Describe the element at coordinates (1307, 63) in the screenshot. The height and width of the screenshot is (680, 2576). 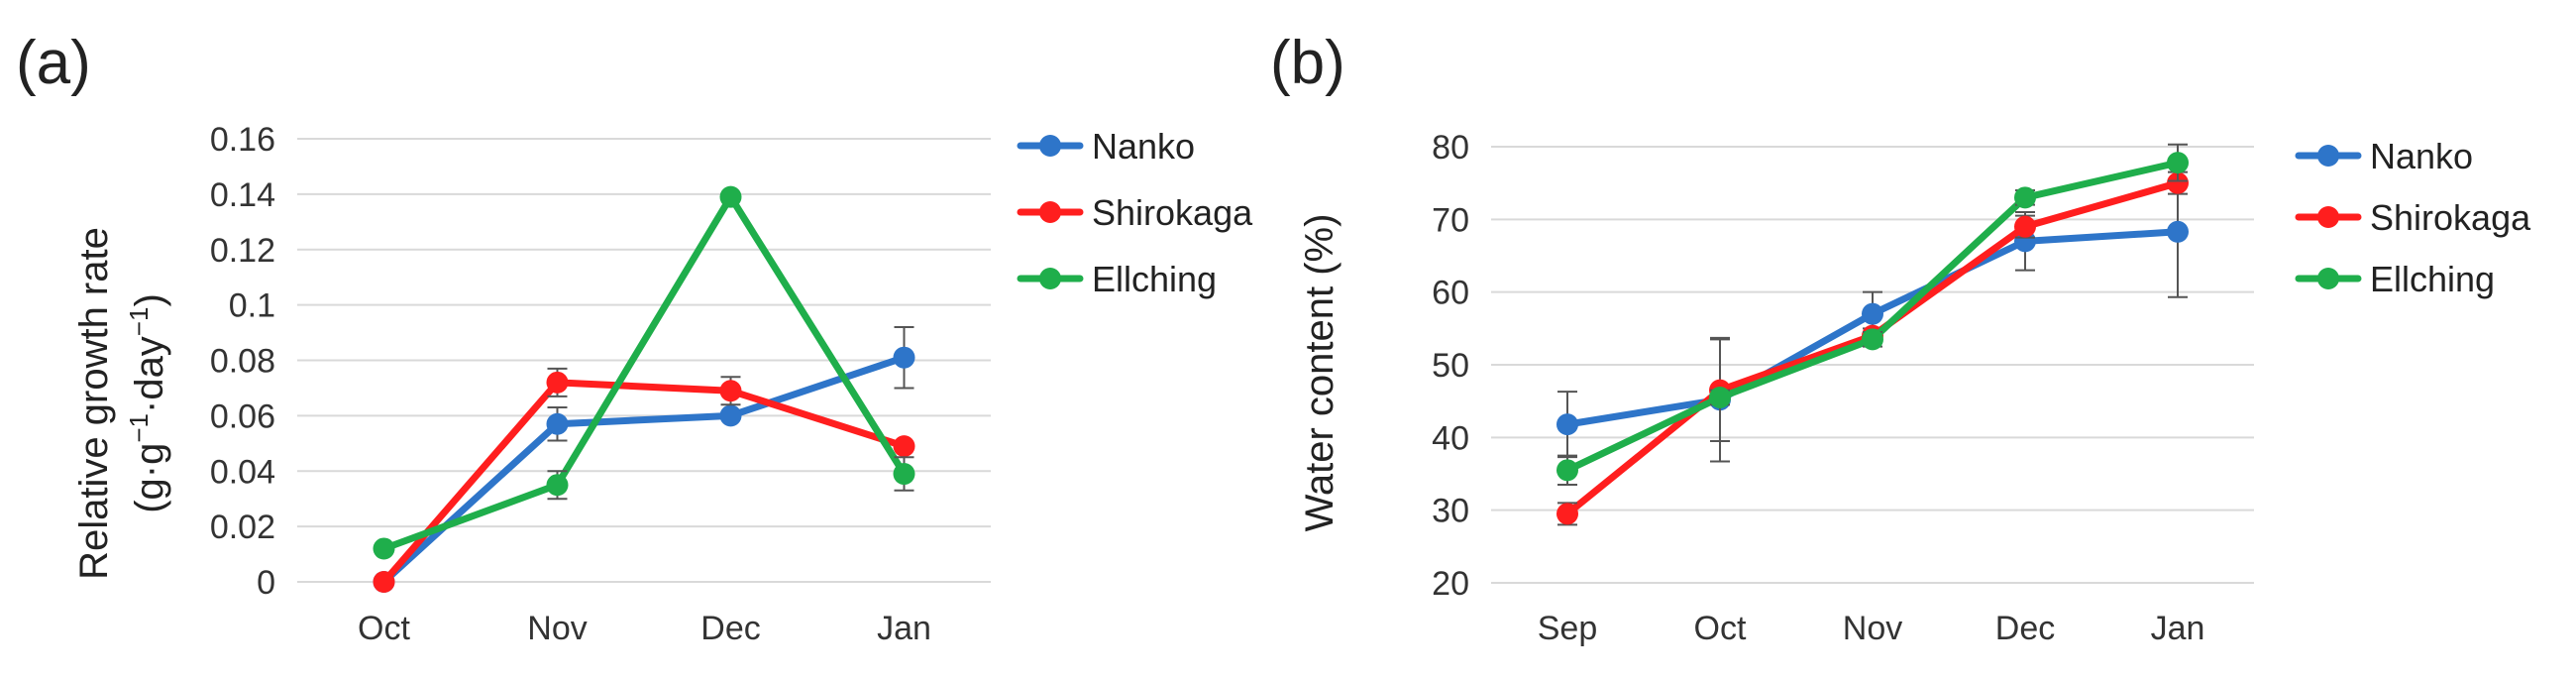
I see `panel-b-label: (b)` at that location.